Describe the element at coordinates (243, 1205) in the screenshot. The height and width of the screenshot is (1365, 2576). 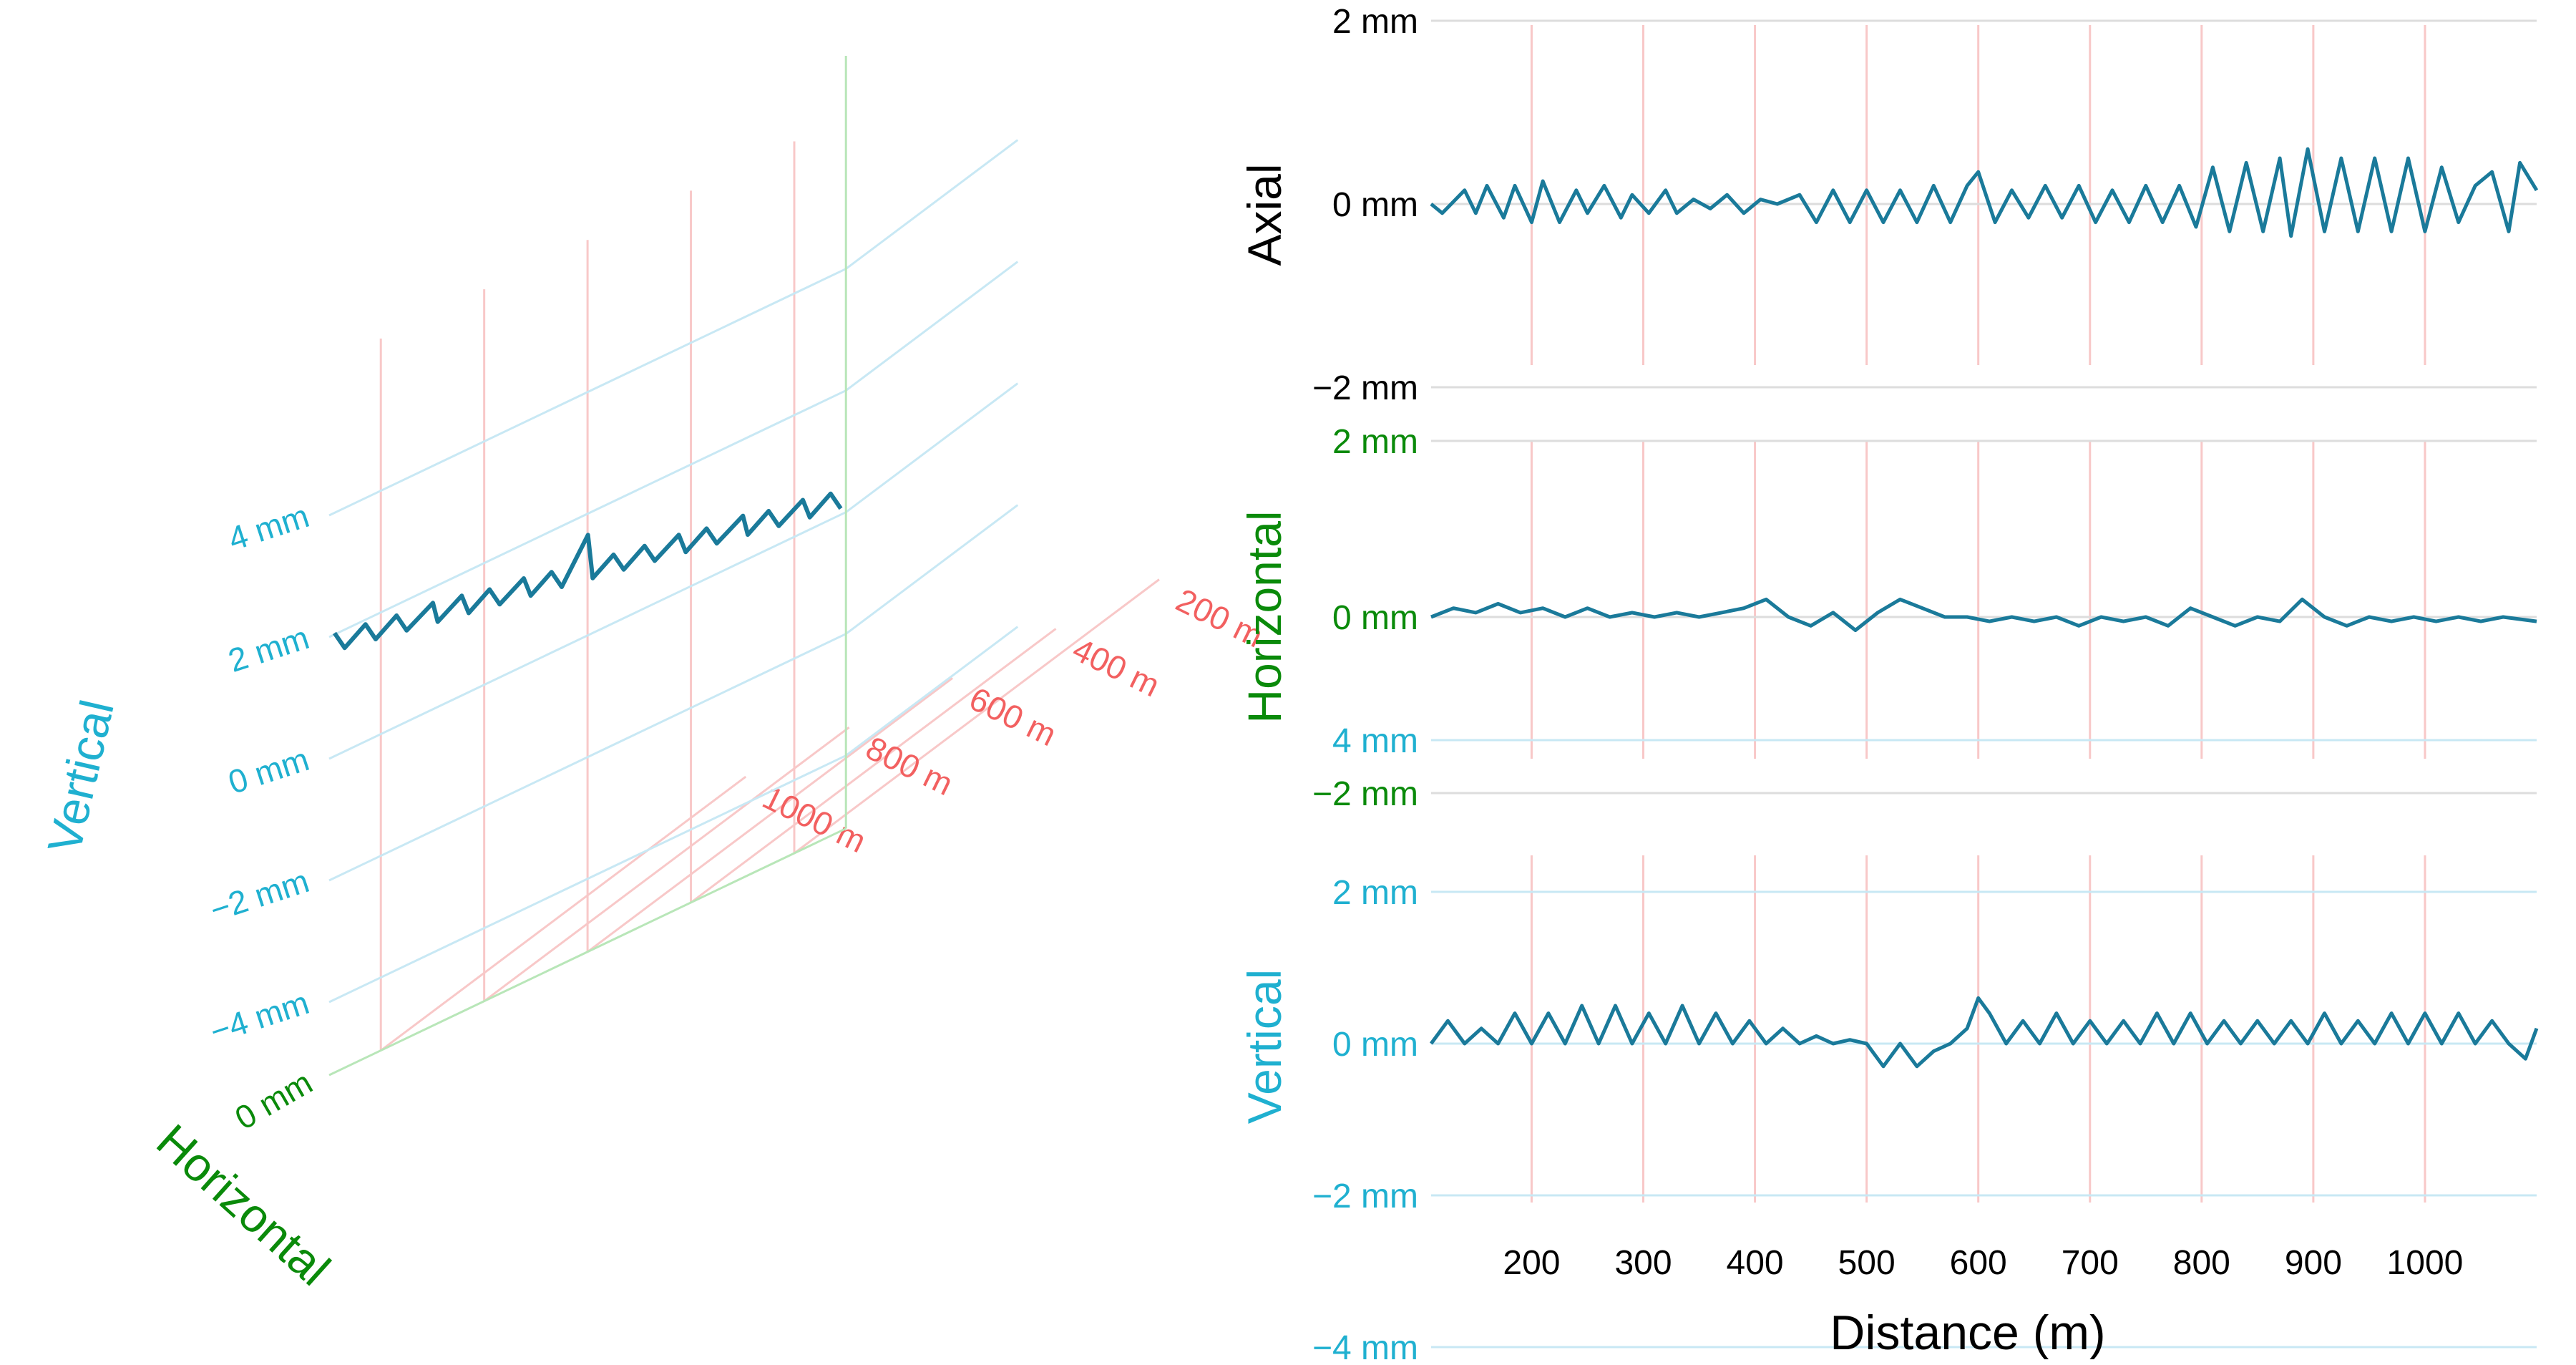
I see `axis-title-3d-horizontal: Horizontal` at that location.